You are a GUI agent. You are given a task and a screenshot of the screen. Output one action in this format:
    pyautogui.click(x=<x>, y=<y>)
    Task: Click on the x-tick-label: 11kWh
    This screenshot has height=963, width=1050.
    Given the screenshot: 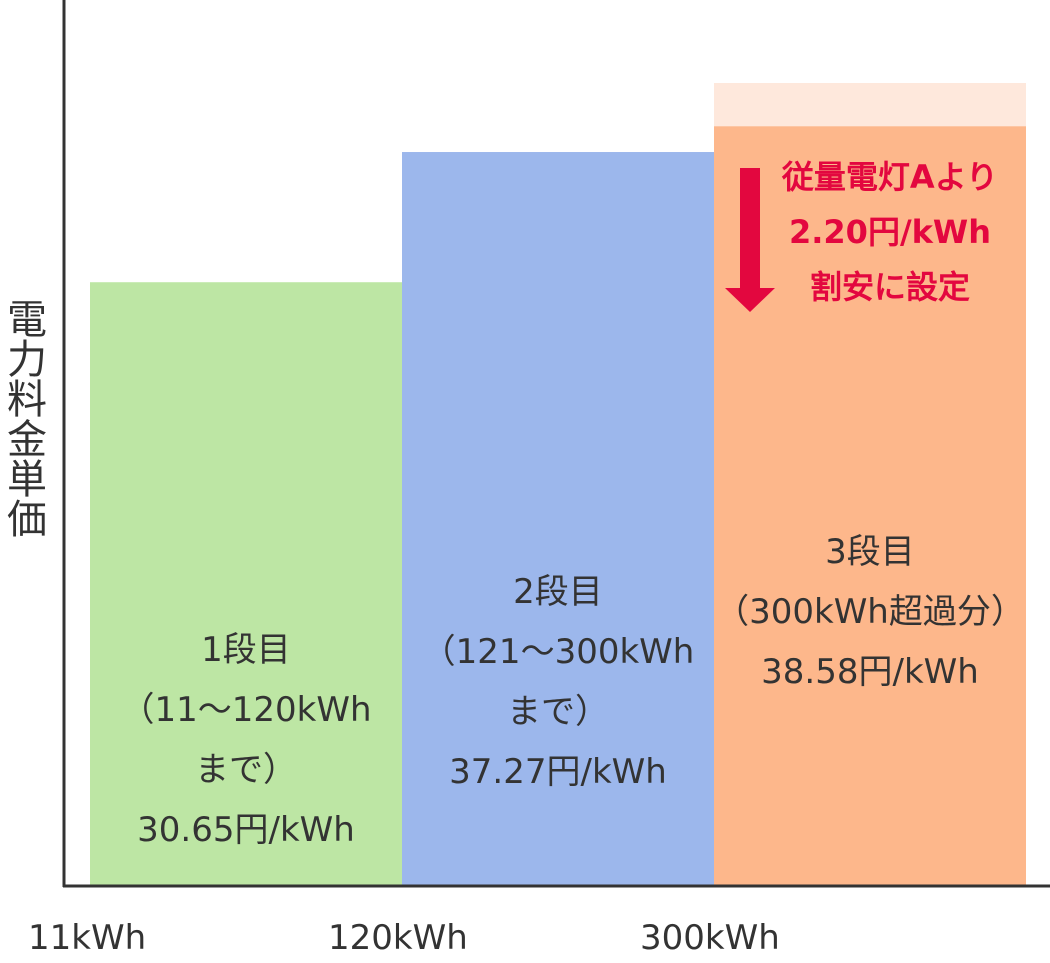 What is the action you would take?
    pyautogui.click(x=87, y=938)
    